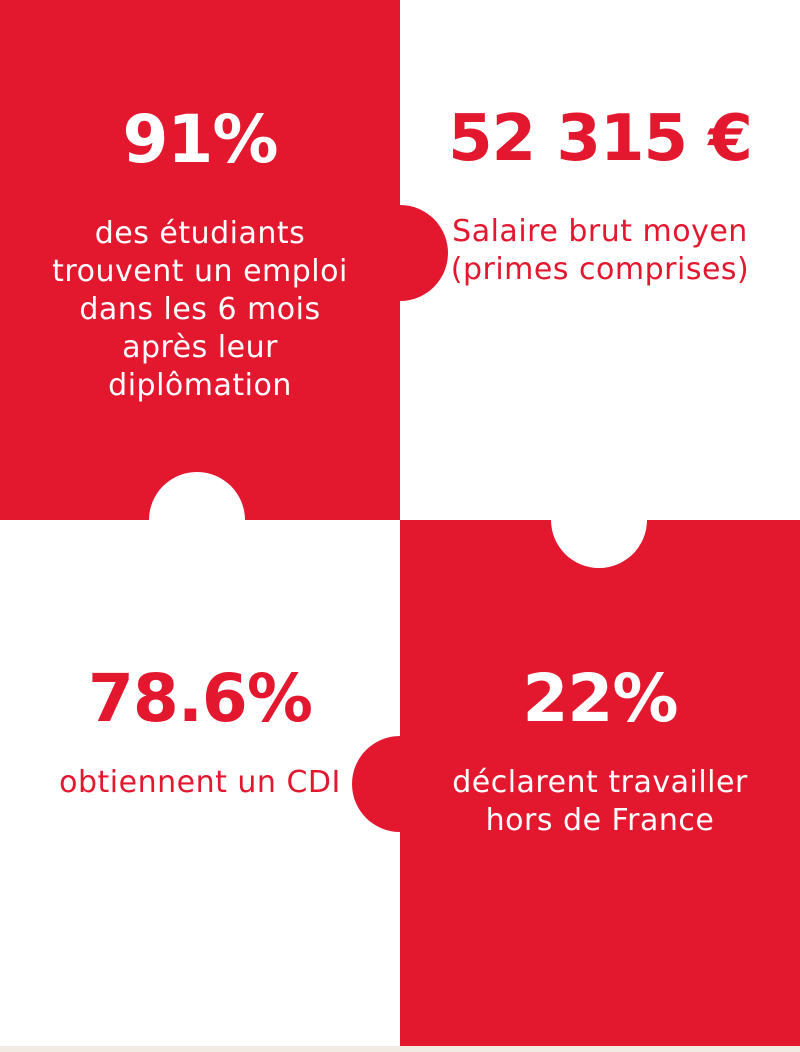  What do you see at coordinates (600, 250) in the screenshot?
I see `stat-description: Salaire brut moyen (primes comprises)` at bounding box center [600, 250].